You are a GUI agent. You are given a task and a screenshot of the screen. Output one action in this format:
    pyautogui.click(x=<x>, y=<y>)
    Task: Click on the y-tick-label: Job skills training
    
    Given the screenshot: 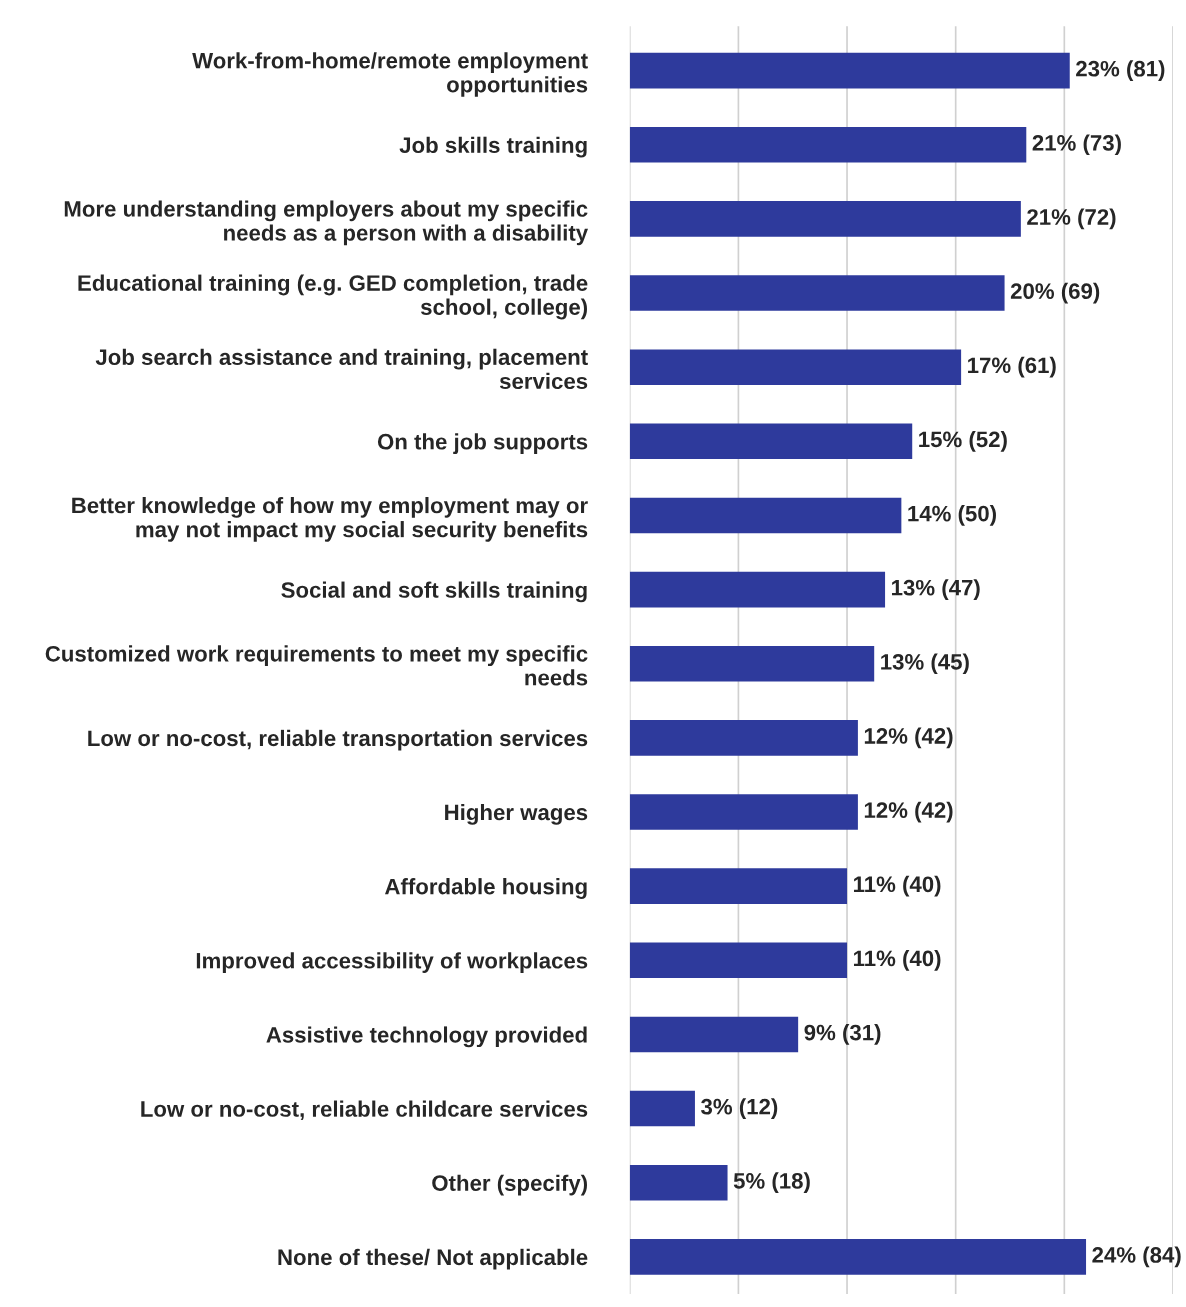 What is the action you would take?
    pyautogui.click(x=493, y=147)
    